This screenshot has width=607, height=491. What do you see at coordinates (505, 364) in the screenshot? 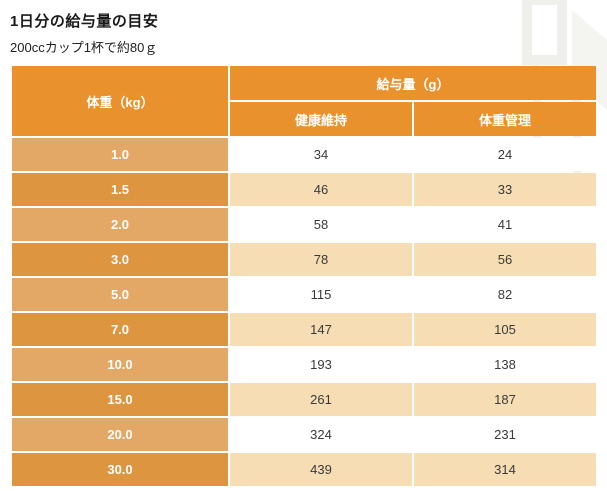
I see `manage-cell: 138` at bounding box center [505, 364].